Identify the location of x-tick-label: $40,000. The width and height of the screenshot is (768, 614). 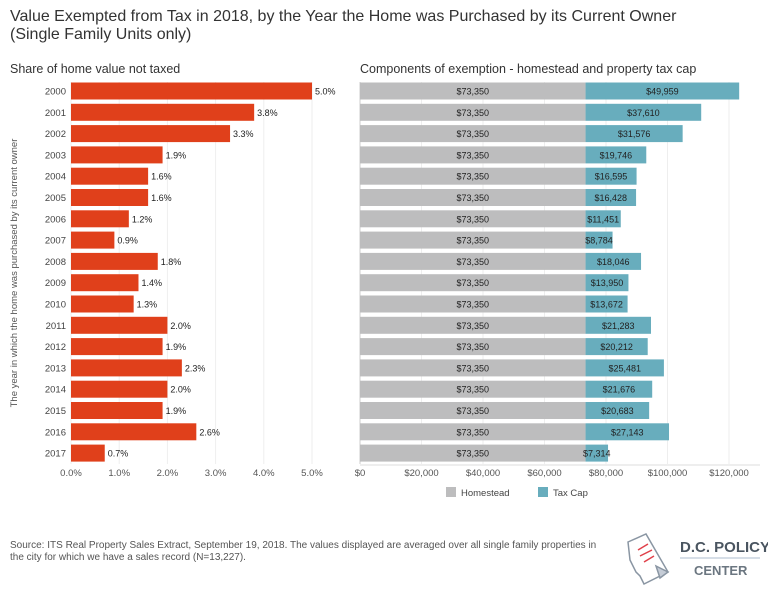
(483, 473).